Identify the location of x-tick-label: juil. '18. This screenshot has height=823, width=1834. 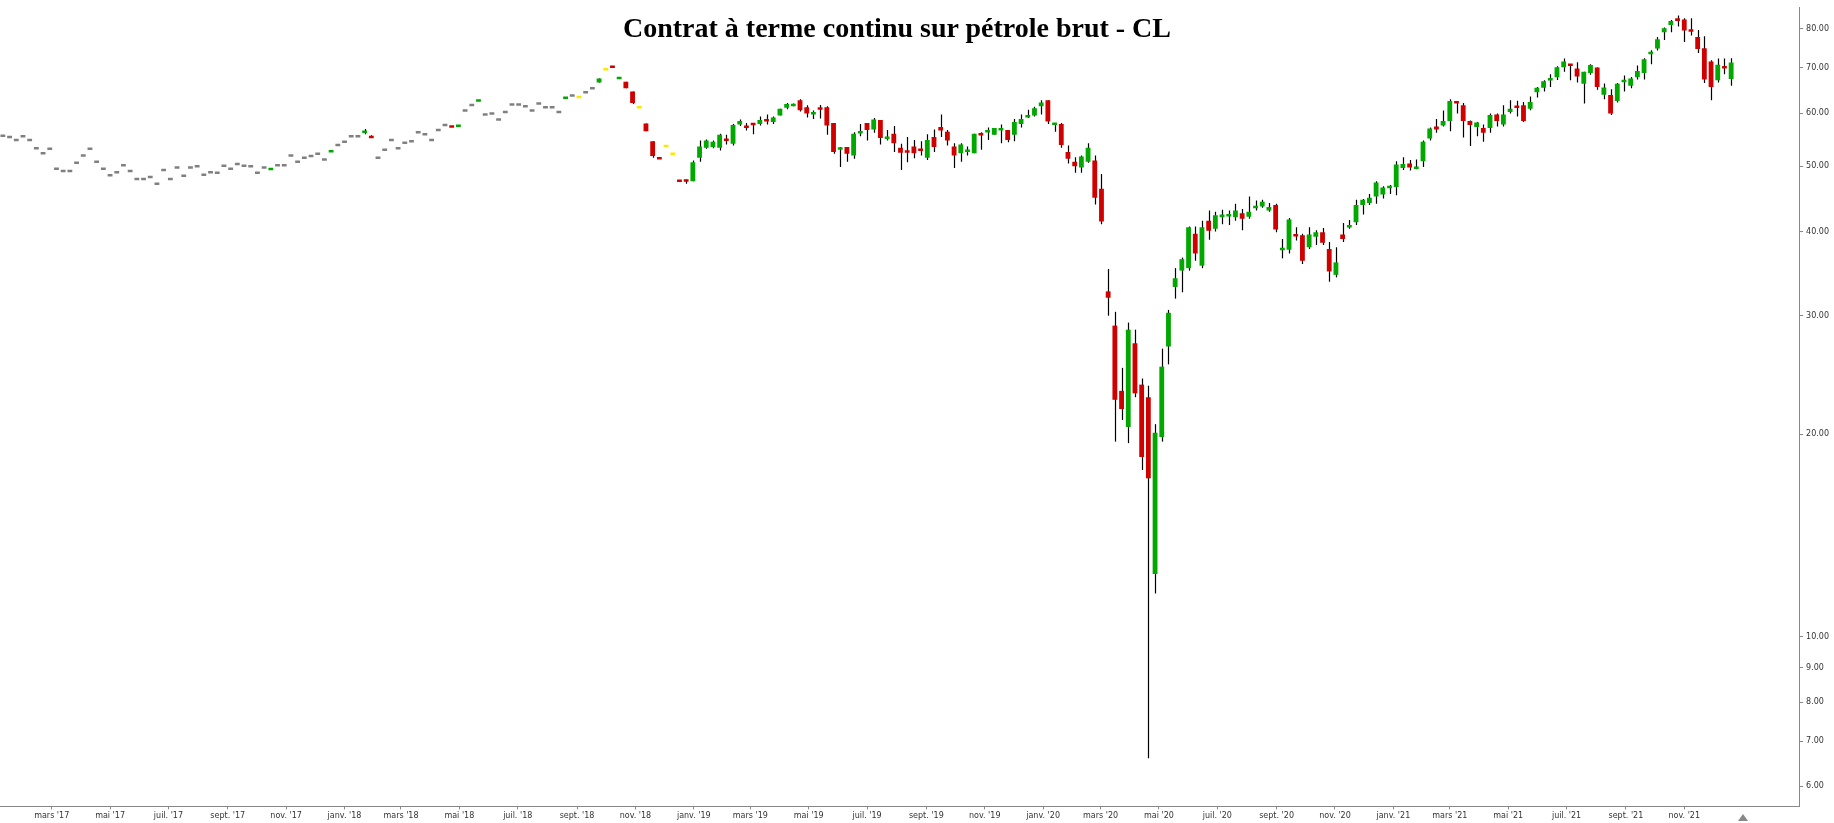
(517, 816).